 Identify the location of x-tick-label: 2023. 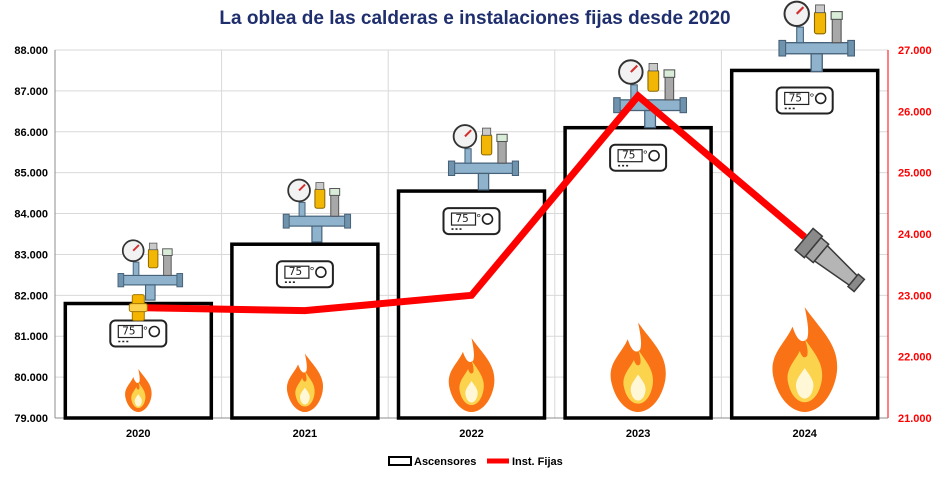
(638, 434).